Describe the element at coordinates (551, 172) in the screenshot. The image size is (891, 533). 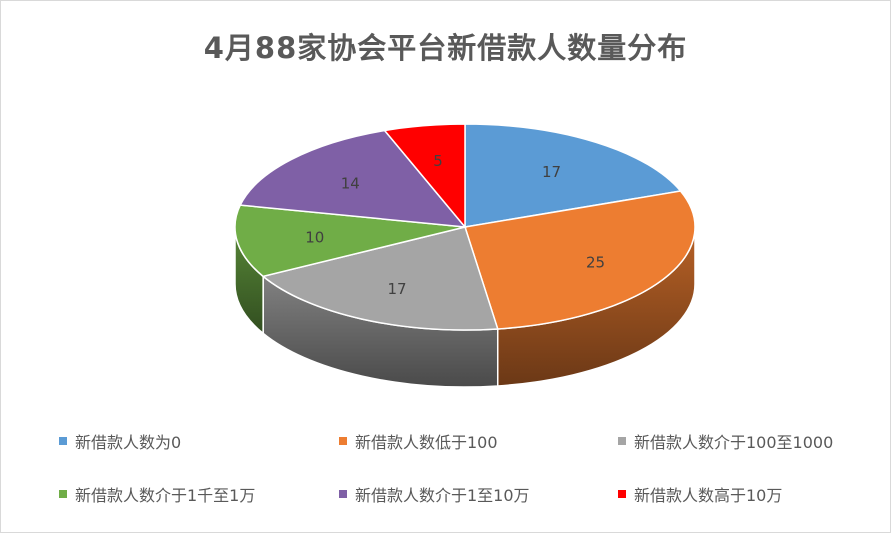
I see `data-label-zero: 17` at that location.